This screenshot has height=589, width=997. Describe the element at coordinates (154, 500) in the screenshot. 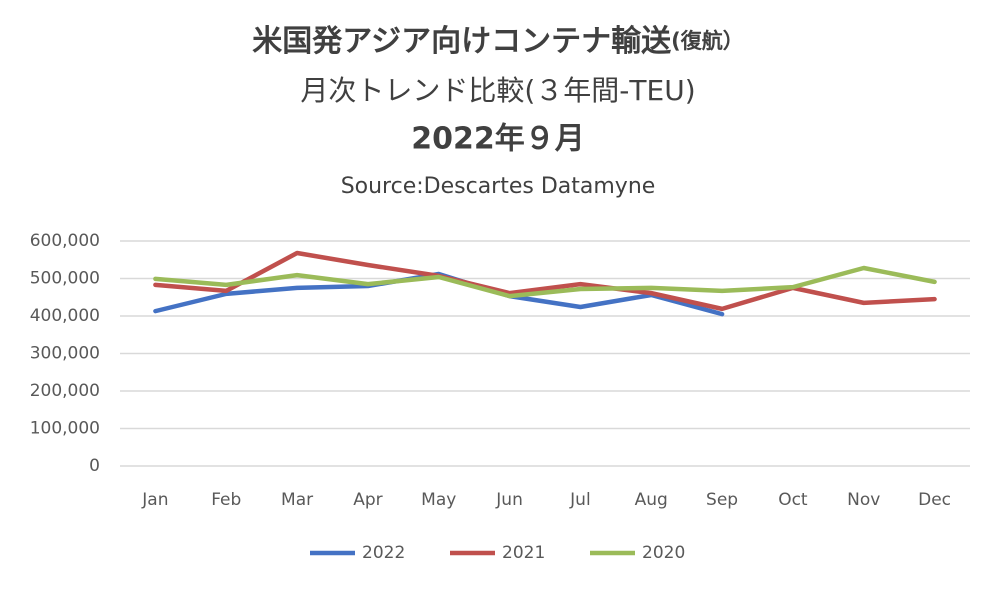

I see `x-tick-label: Jan` at that location.